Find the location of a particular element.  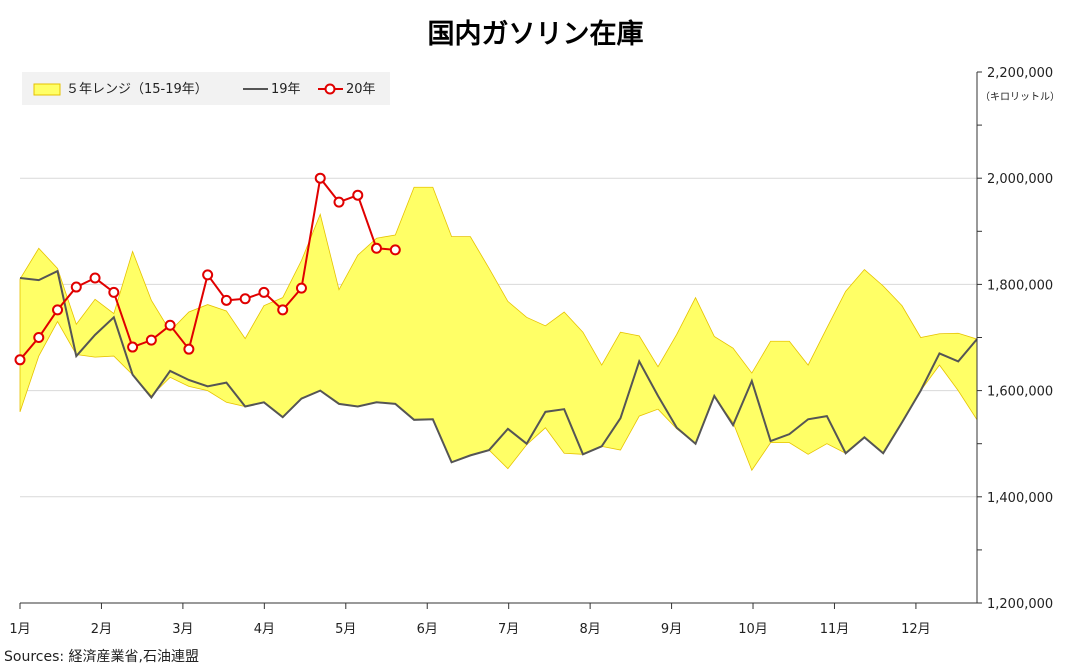

legend: ５年レンジ（15-19年） 19年 20年 is located at coordinates (206, 88).